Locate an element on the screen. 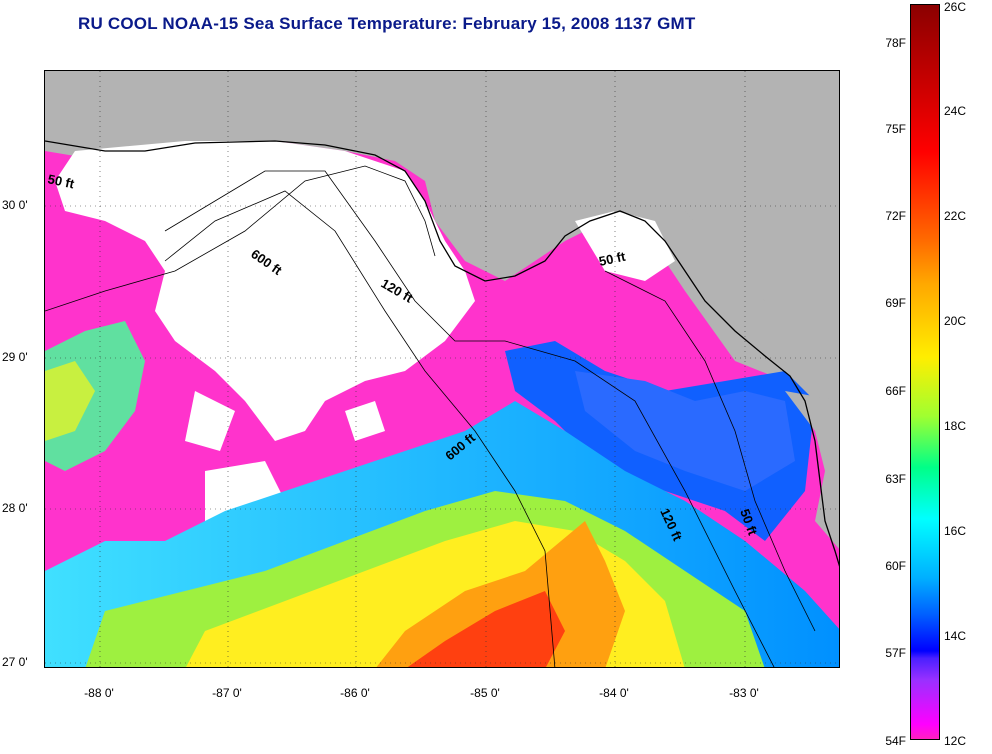 The image size is (992, 754). colorbar-c-label: 26C is located at coordinates (955, 7).